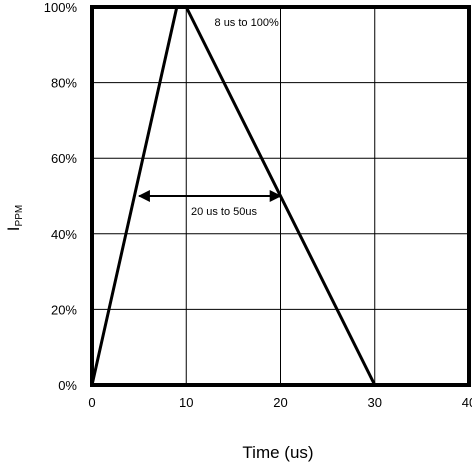 The height and width of the screenshot is (466, 472). I want to click on y-tick-label: 0%, so click(67, 385).